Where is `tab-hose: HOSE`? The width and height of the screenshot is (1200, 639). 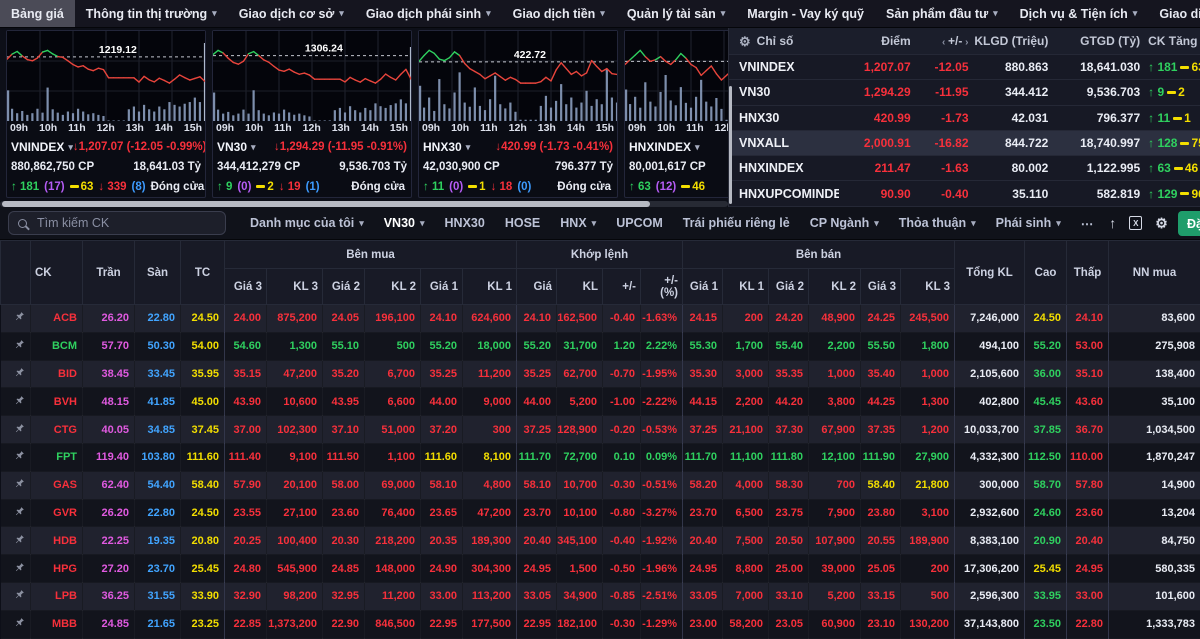 tab-hose: HOSE is located at coordinates (522, 223).